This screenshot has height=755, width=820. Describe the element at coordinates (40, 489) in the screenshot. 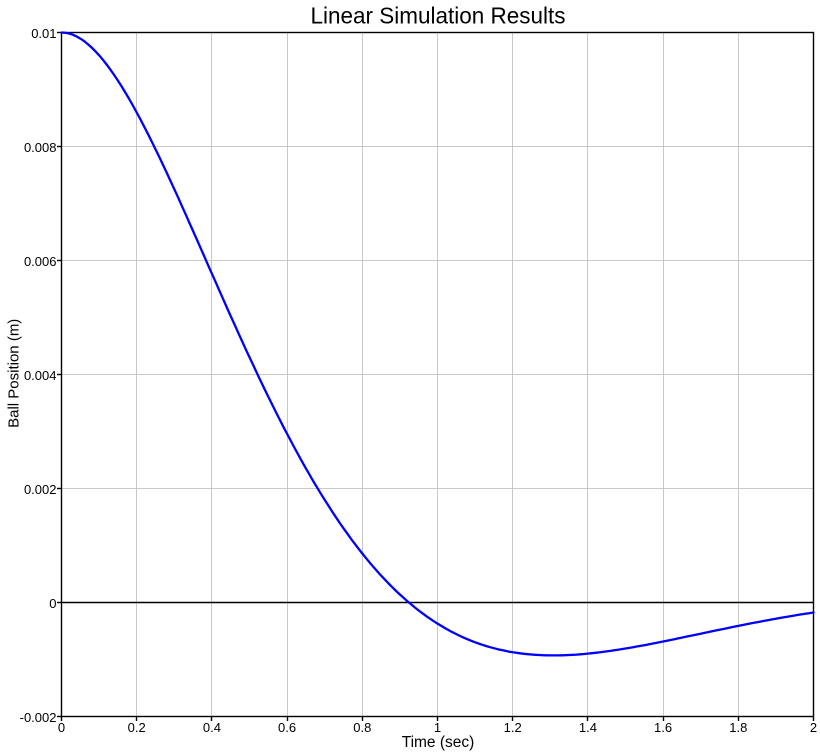

I see `svg-text: 0.002` at that location.